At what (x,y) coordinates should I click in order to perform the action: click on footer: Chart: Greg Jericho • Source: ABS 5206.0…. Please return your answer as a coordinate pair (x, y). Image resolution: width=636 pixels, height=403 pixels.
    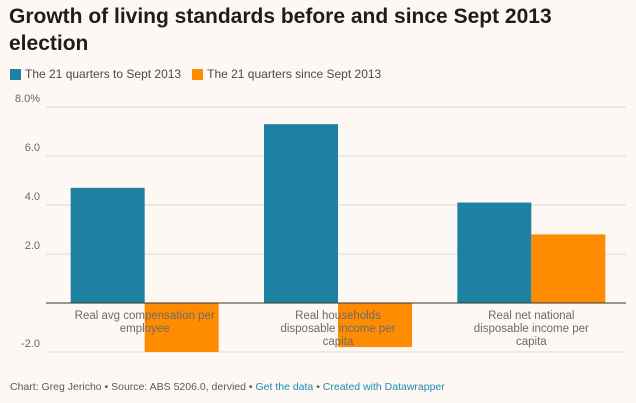
    Looking at the image, I should click on (227, 387).